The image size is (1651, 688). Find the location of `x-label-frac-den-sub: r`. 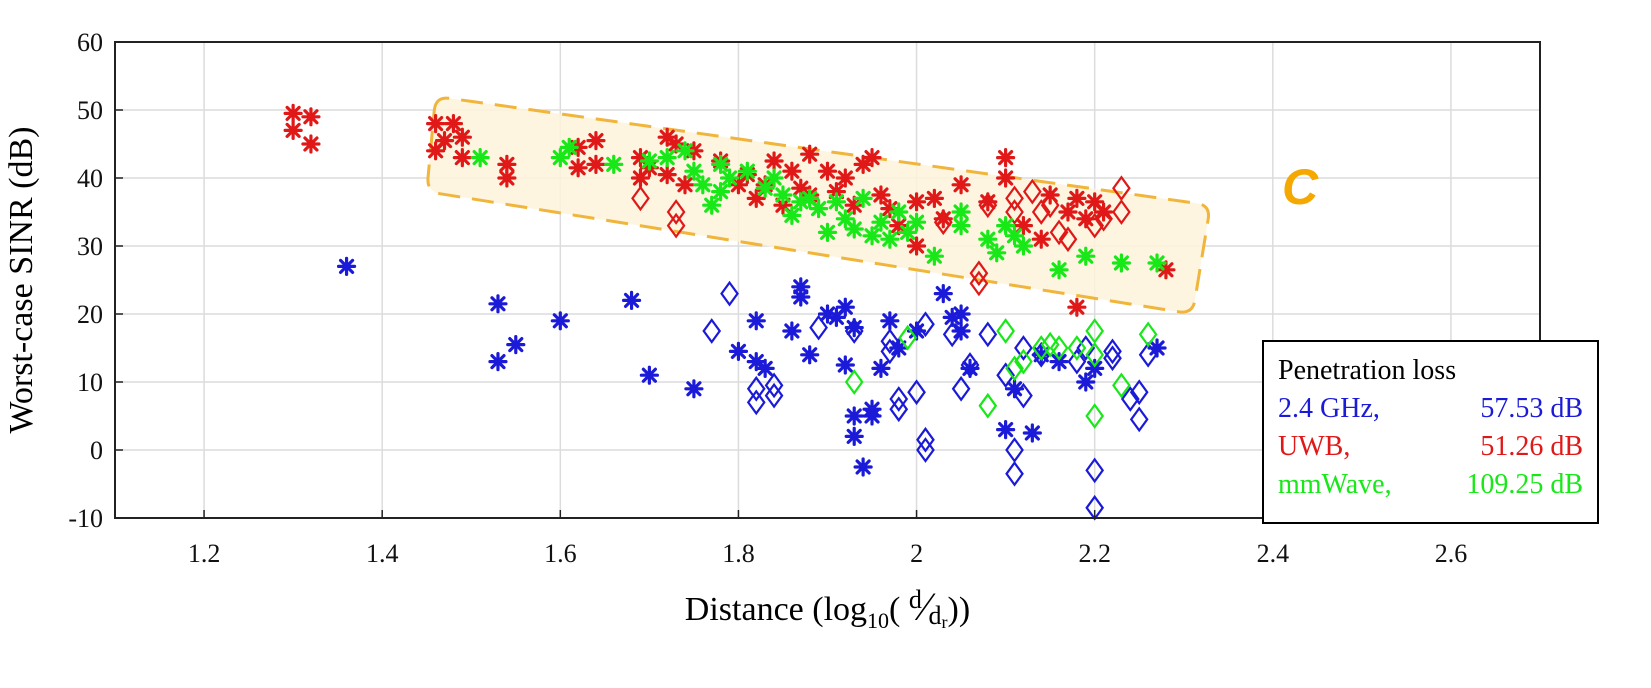

x-label-frac-den-sub: r is located at coordinates (945, 622).